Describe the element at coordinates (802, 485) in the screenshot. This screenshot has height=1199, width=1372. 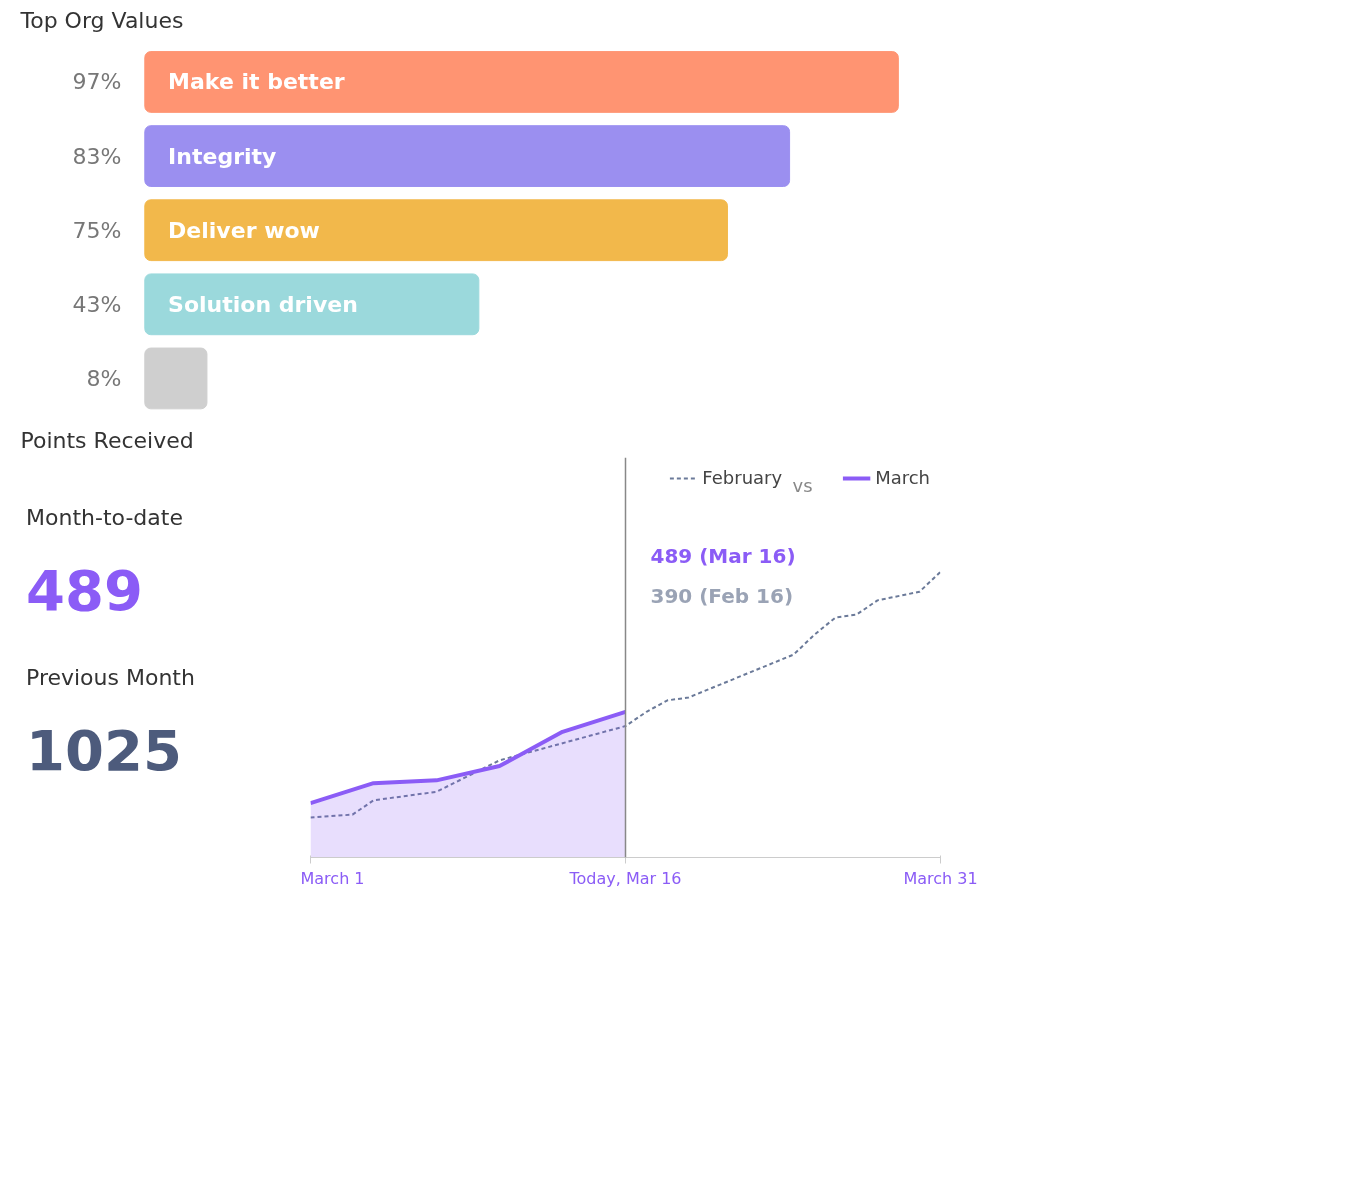
I see `text: vs` at that location.